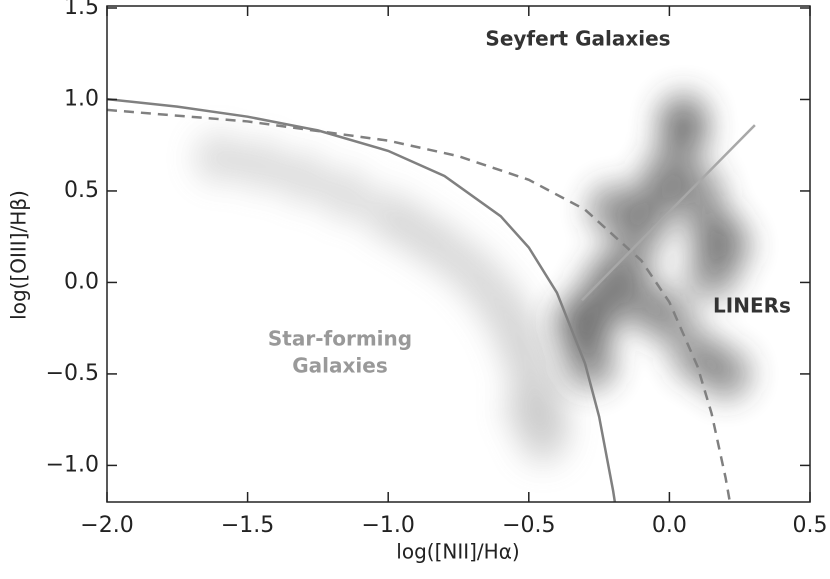 This screenshot has width=830, height=579. Describe the element at coordinates (106, 525) in the screenshot. I see `x-tick-label: −2.0` at that location.